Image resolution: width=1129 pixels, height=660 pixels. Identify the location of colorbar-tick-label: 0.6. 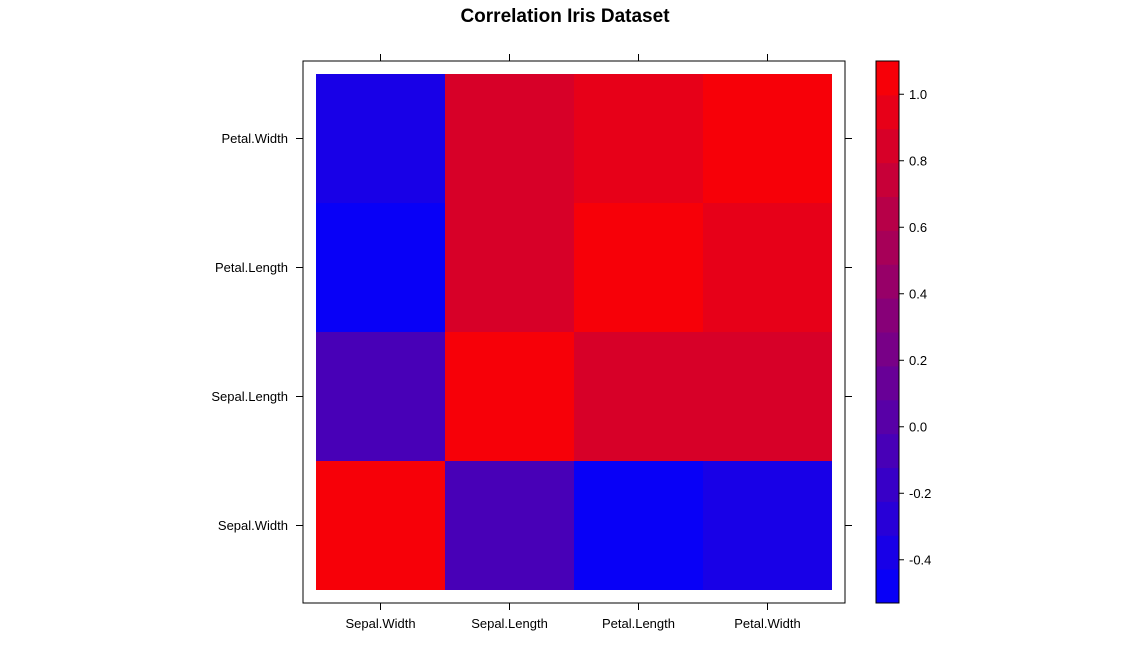
(918, 227).